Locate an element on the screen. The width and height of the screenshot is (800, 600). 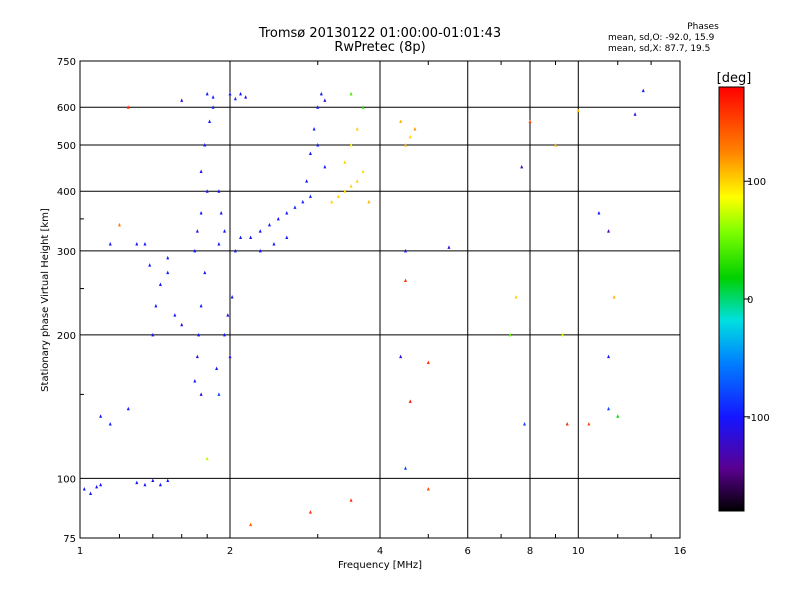
colorbar-tick-label: 100 is located at coordinates (756, 182).